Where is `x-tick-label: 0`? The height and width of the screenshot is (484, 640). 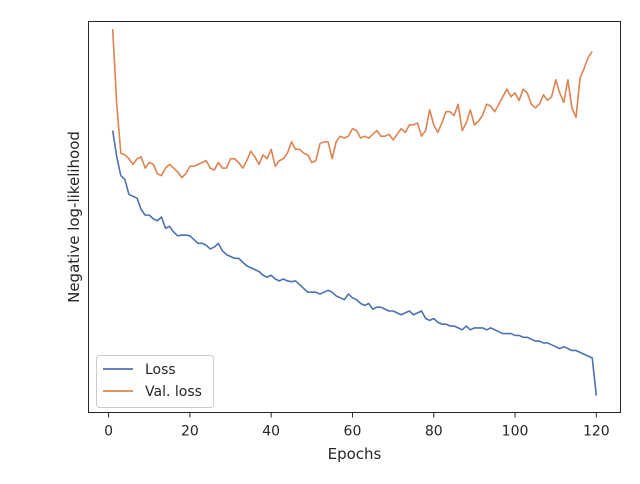
x-tick-label: 0 is located at coordinates (108, 432).